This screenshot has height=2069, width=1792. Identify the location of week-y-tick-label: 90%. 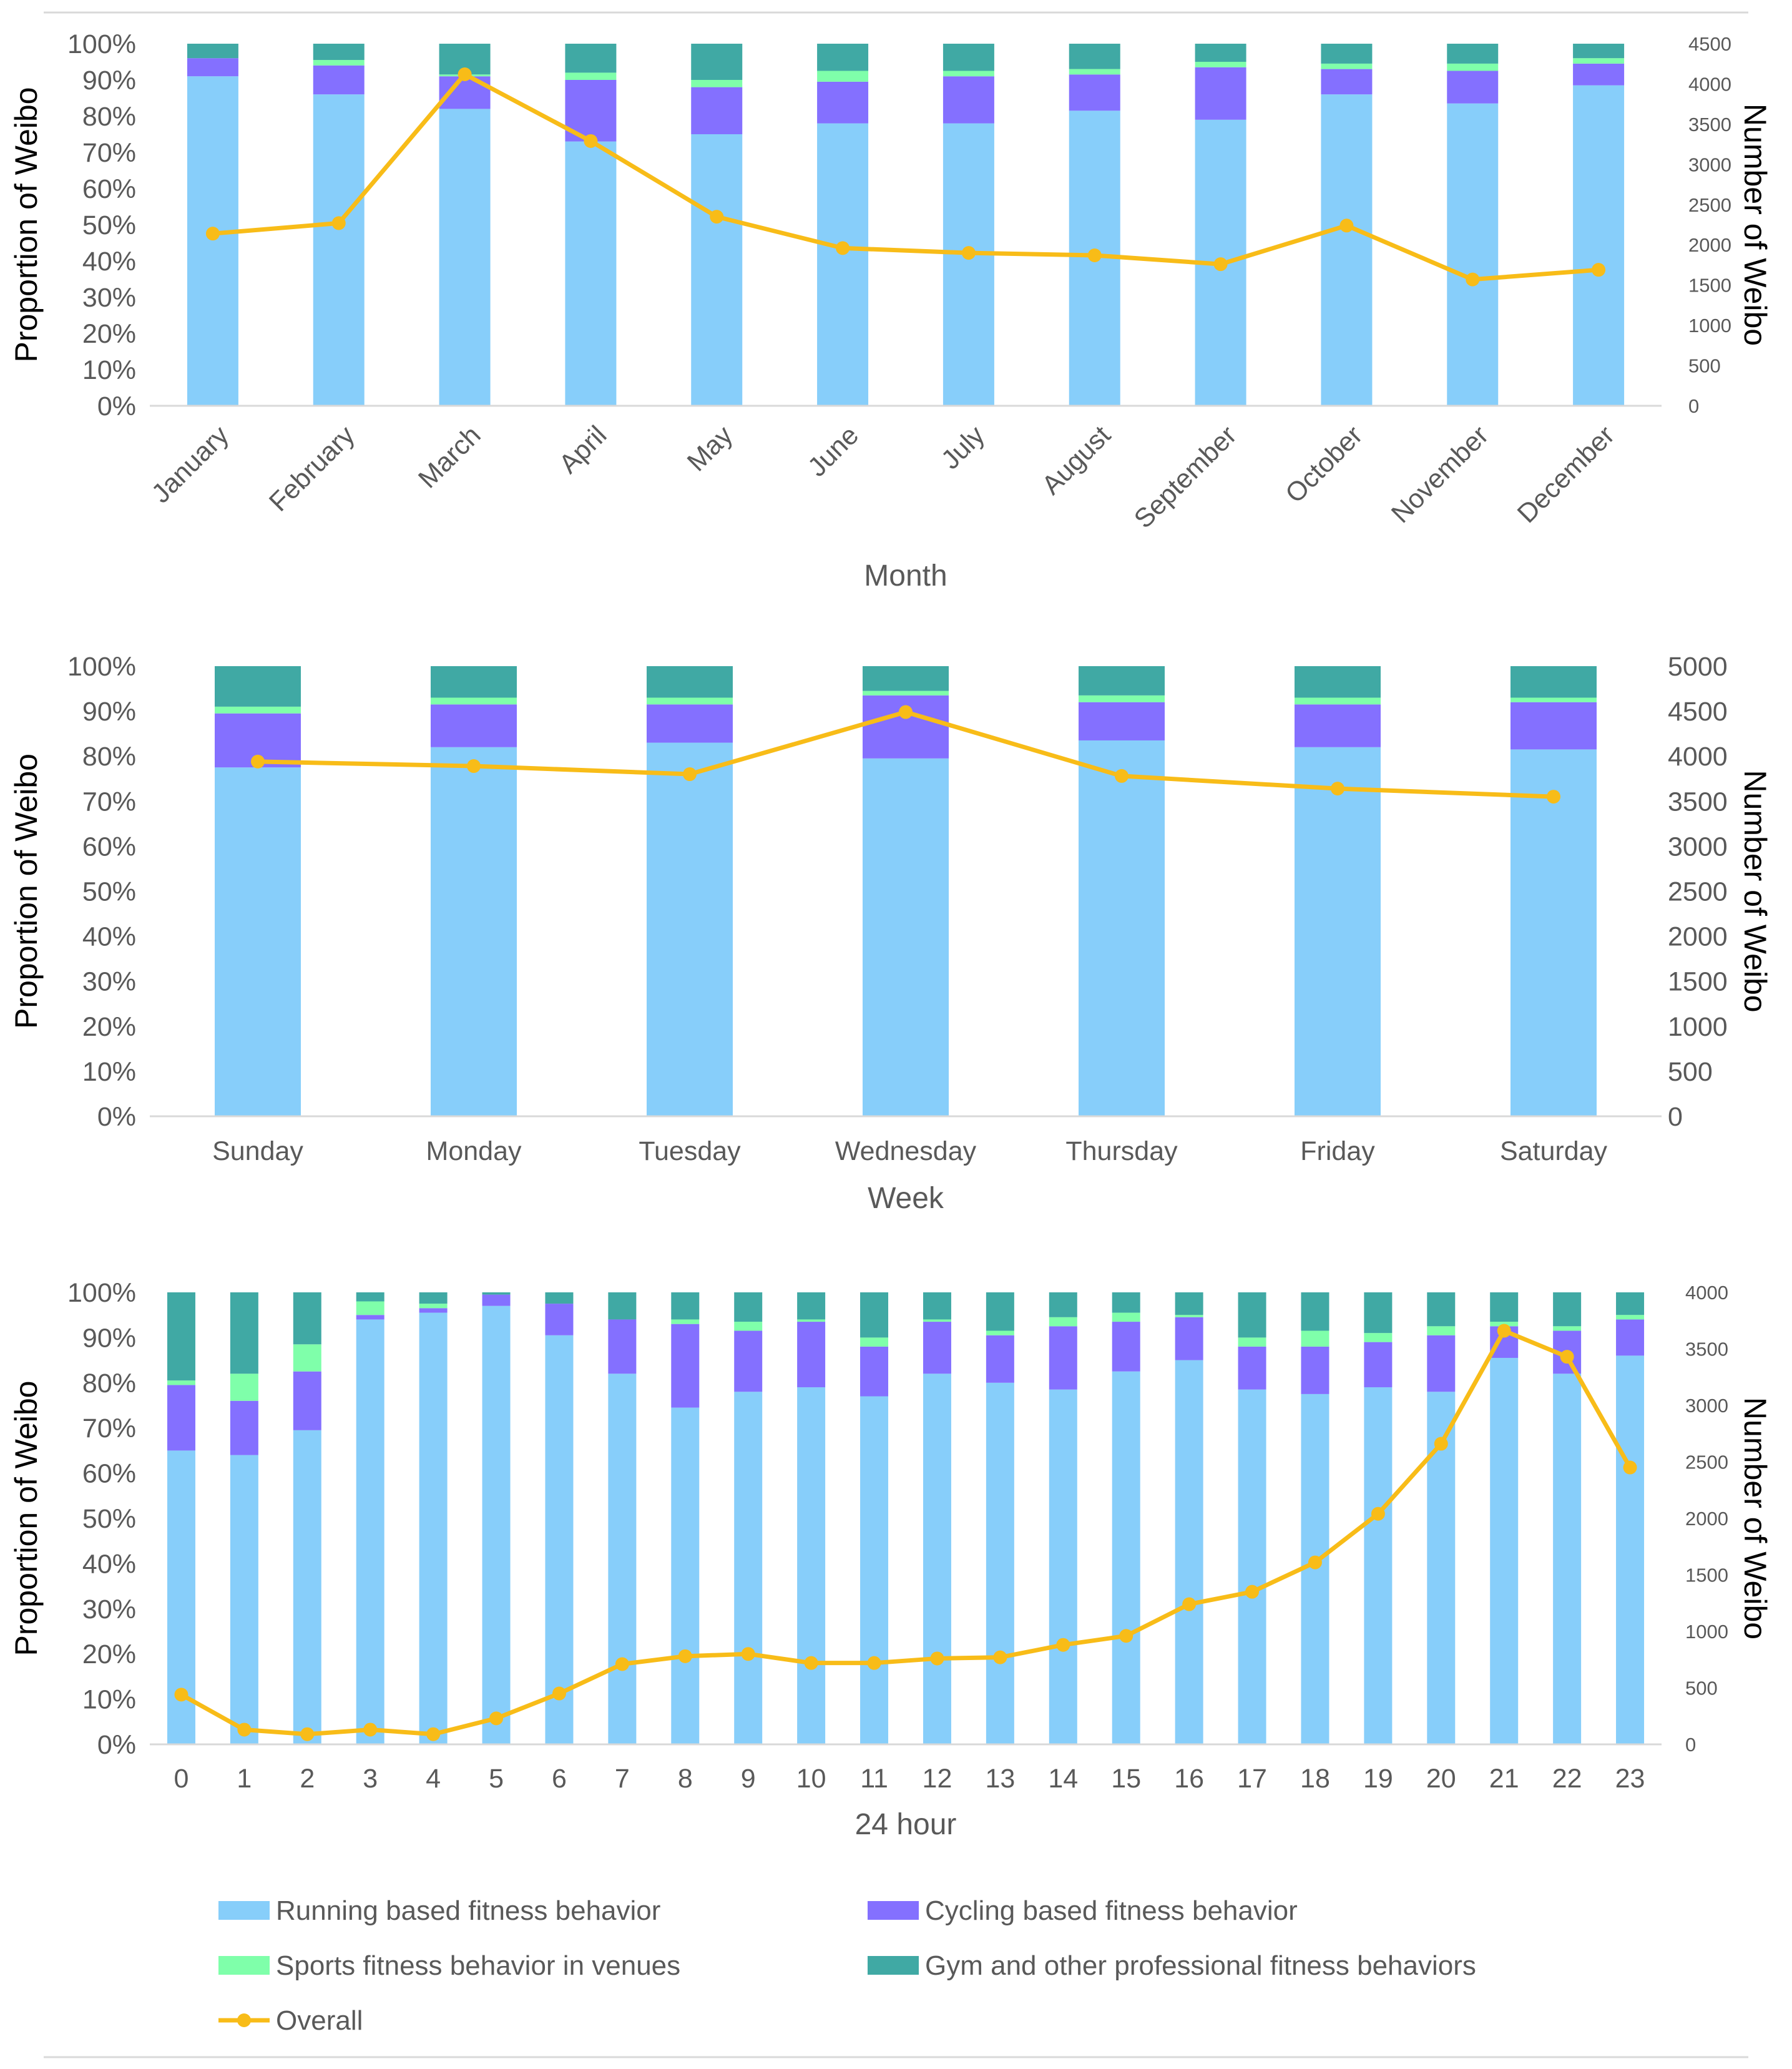
(109, 712).